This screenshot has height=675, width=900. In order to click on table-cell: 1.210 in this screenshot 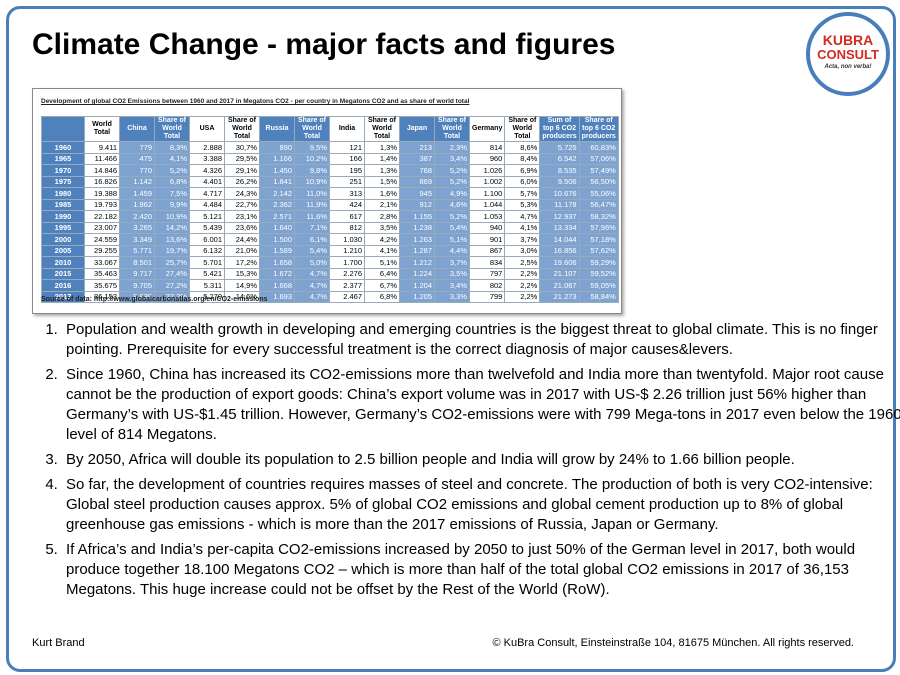, I will do `click(347, 250)`.